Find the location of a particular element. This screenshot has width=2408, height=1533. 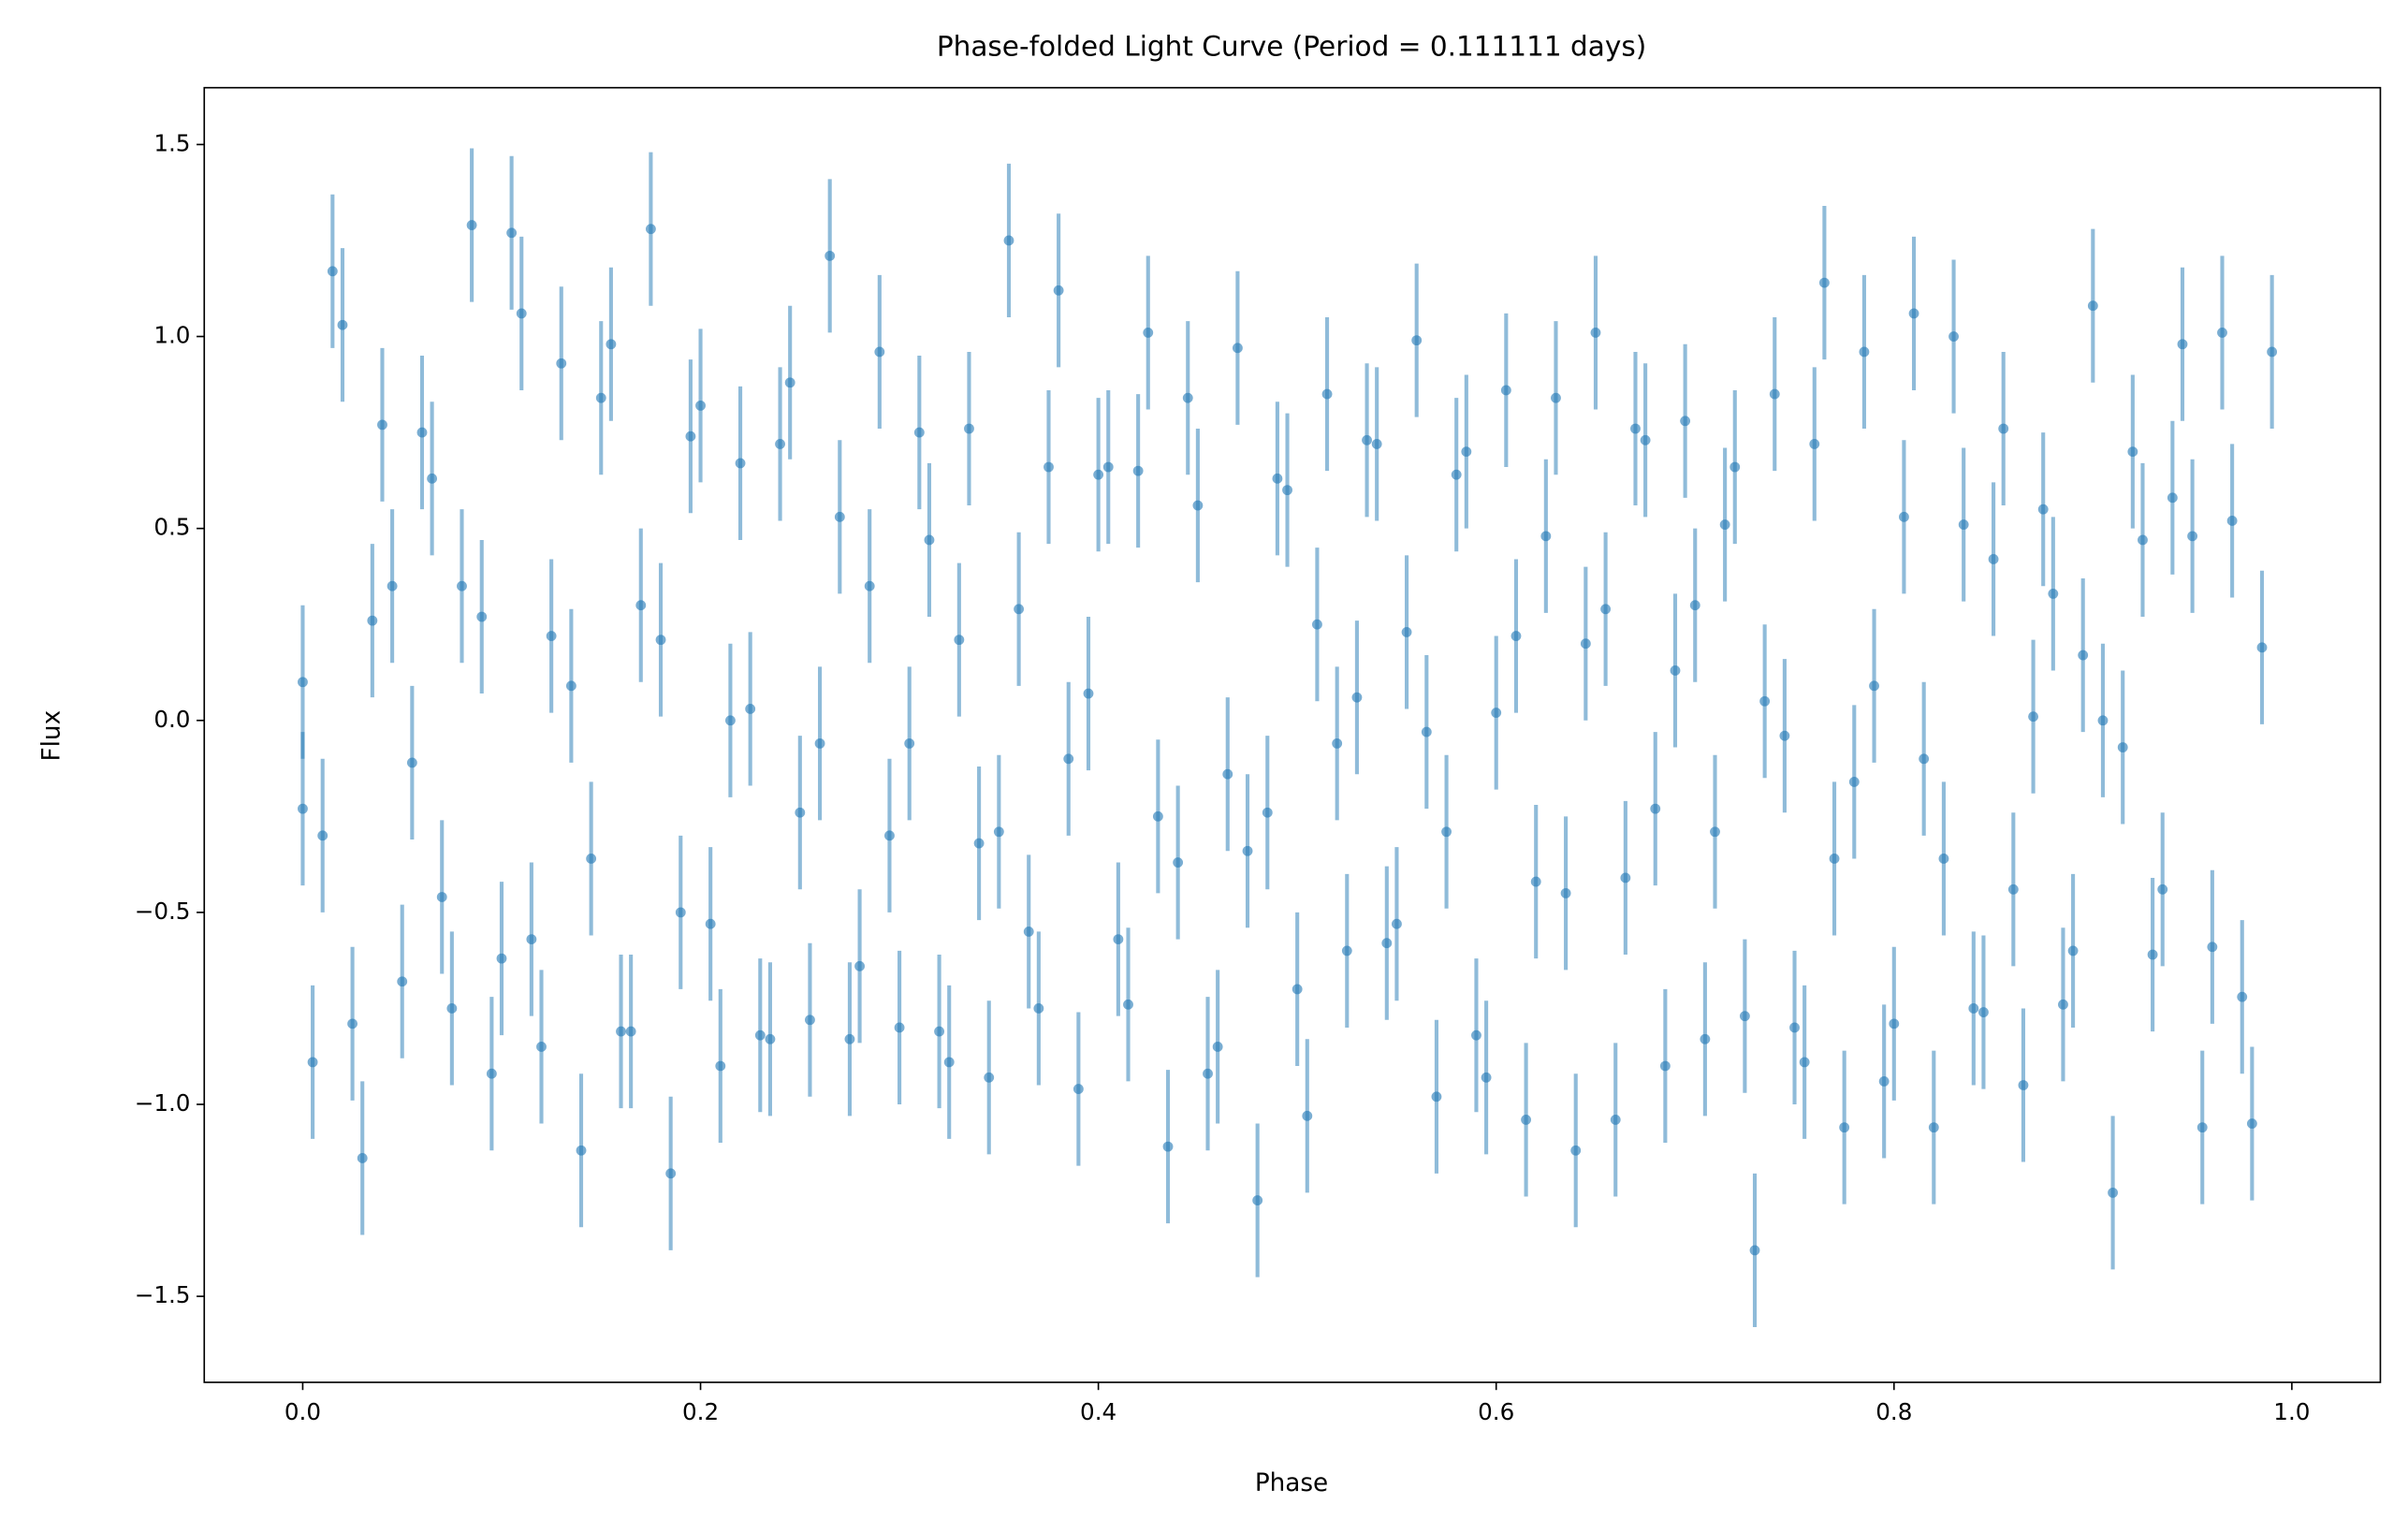

y-tick-label: −1.5 is located at coordinates (163, 1294).